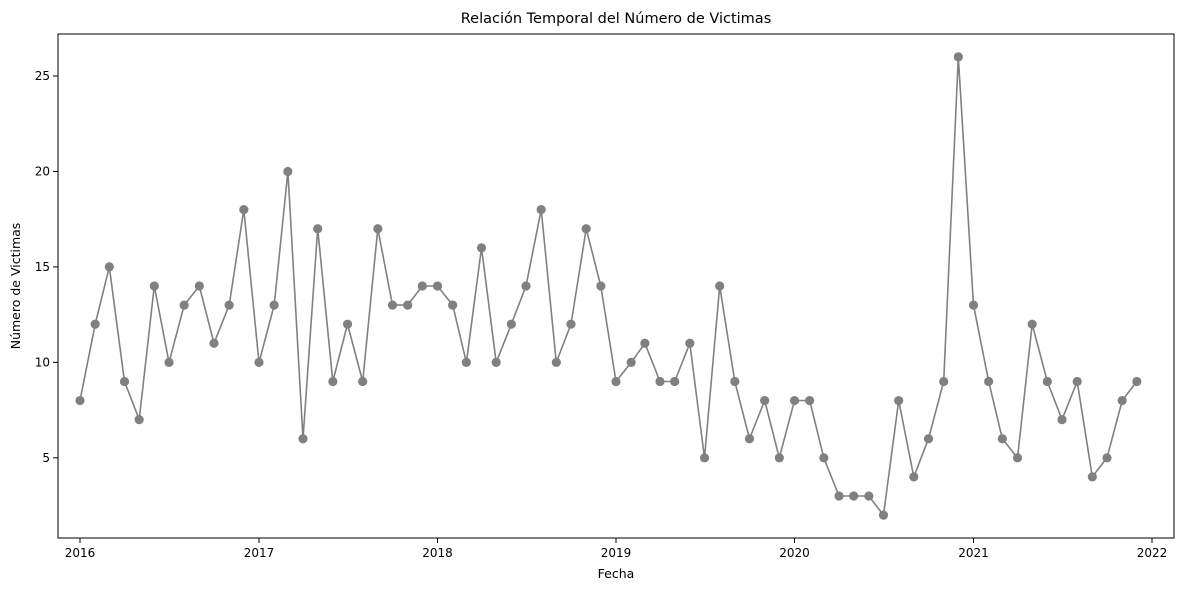 This screenshot has width=1189, height=590. Describe the element at coordinates (437, 553) in the screenshot. I see `x-tick-label: 2018` at that location.